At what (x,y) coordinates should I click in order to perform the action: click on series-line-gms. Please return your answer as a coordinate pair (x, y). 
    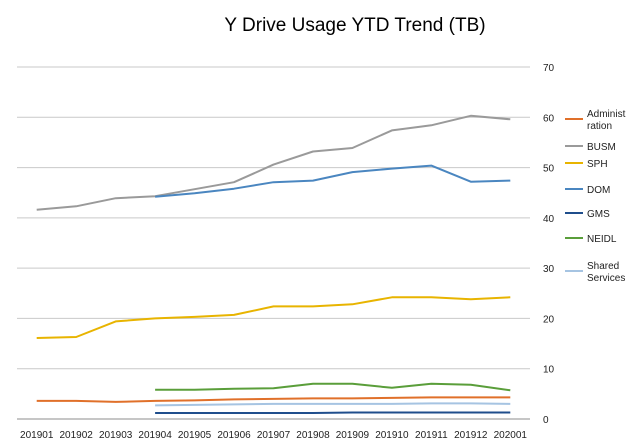
    Looking at the image, I should click on (333, 412).